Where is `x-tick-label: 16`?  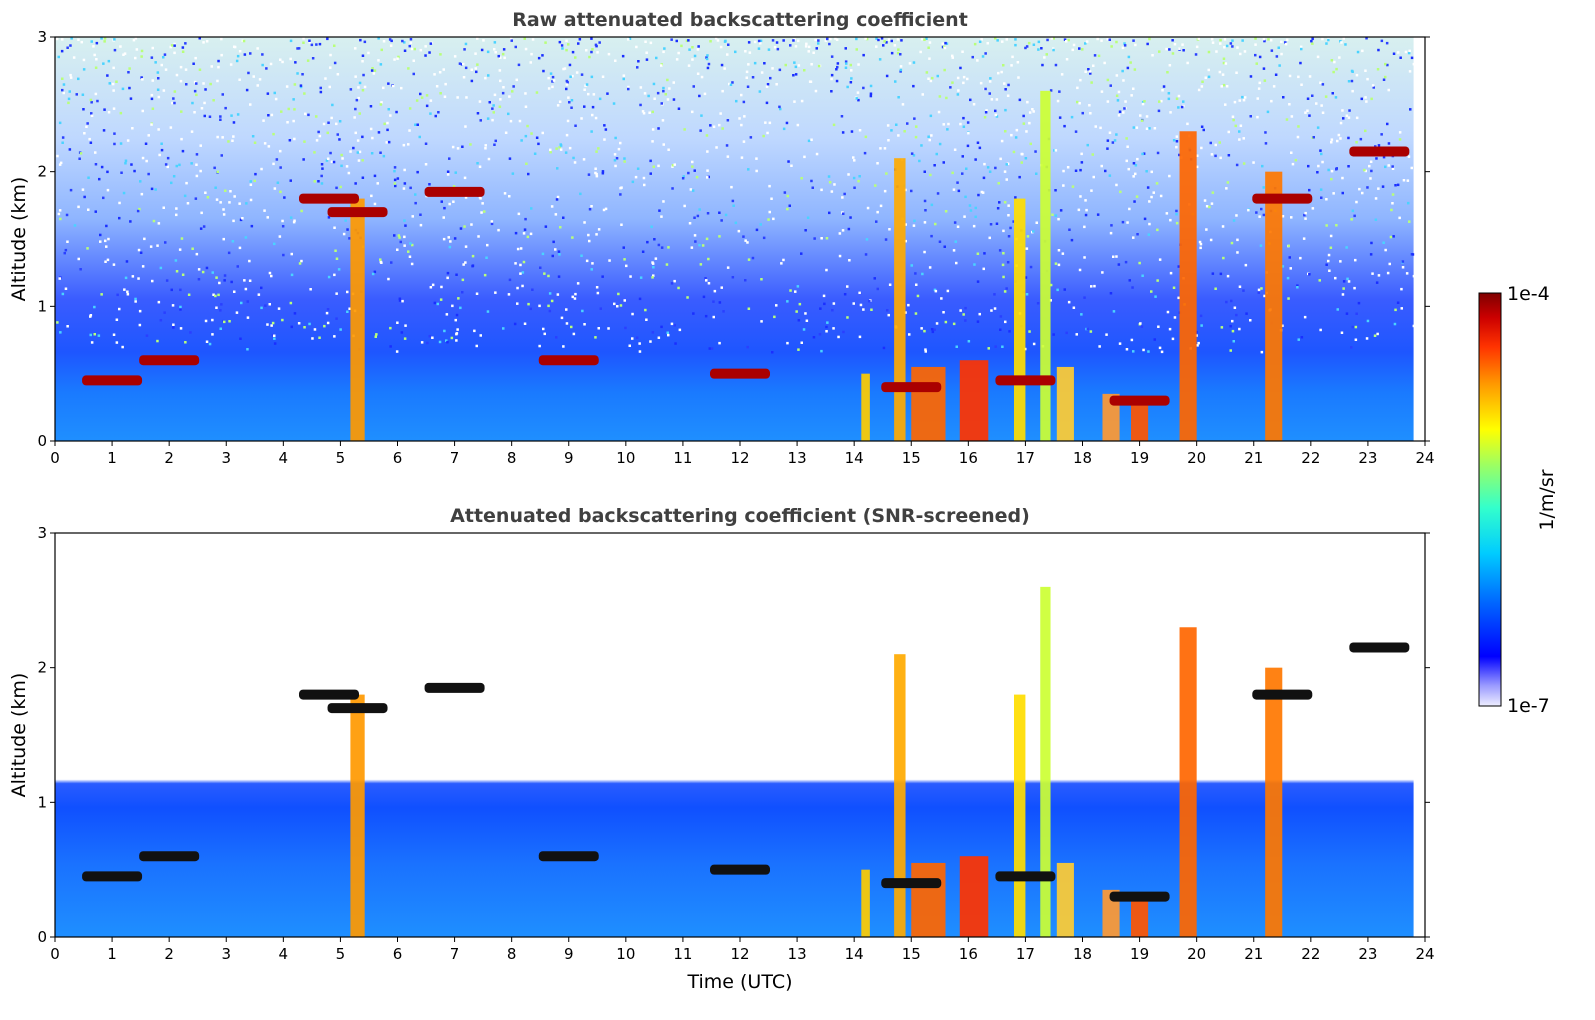 x-tick-label: 16 is located at coordinates (968, 458).